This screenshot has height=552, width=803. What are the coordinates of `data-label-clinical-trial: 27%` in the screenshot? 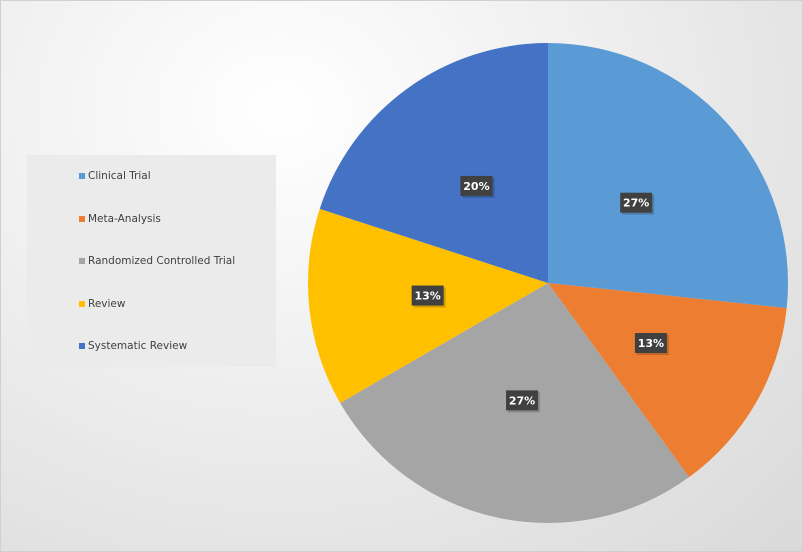 It's located at (637, 203).